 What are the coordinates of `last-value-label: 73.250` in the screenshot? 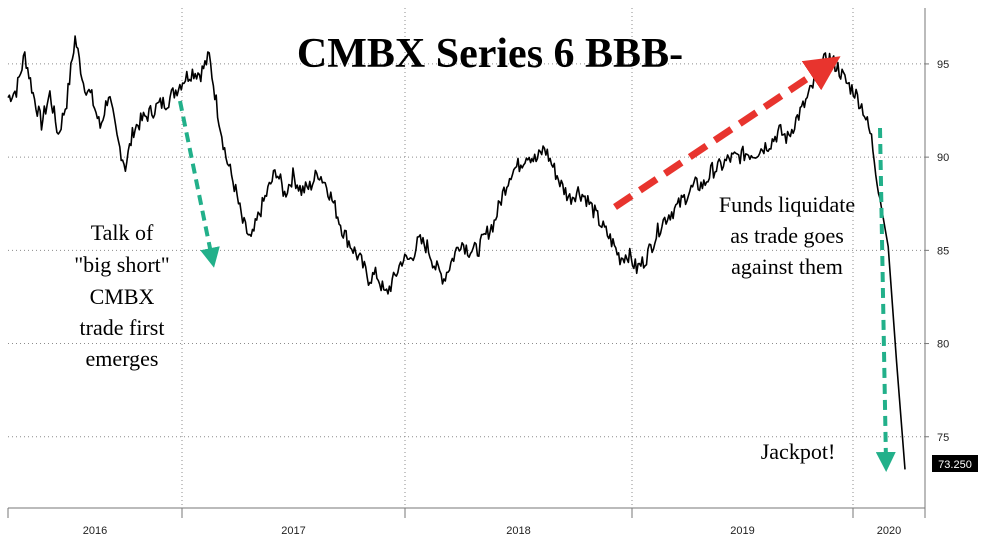 It's located at (955, 465).